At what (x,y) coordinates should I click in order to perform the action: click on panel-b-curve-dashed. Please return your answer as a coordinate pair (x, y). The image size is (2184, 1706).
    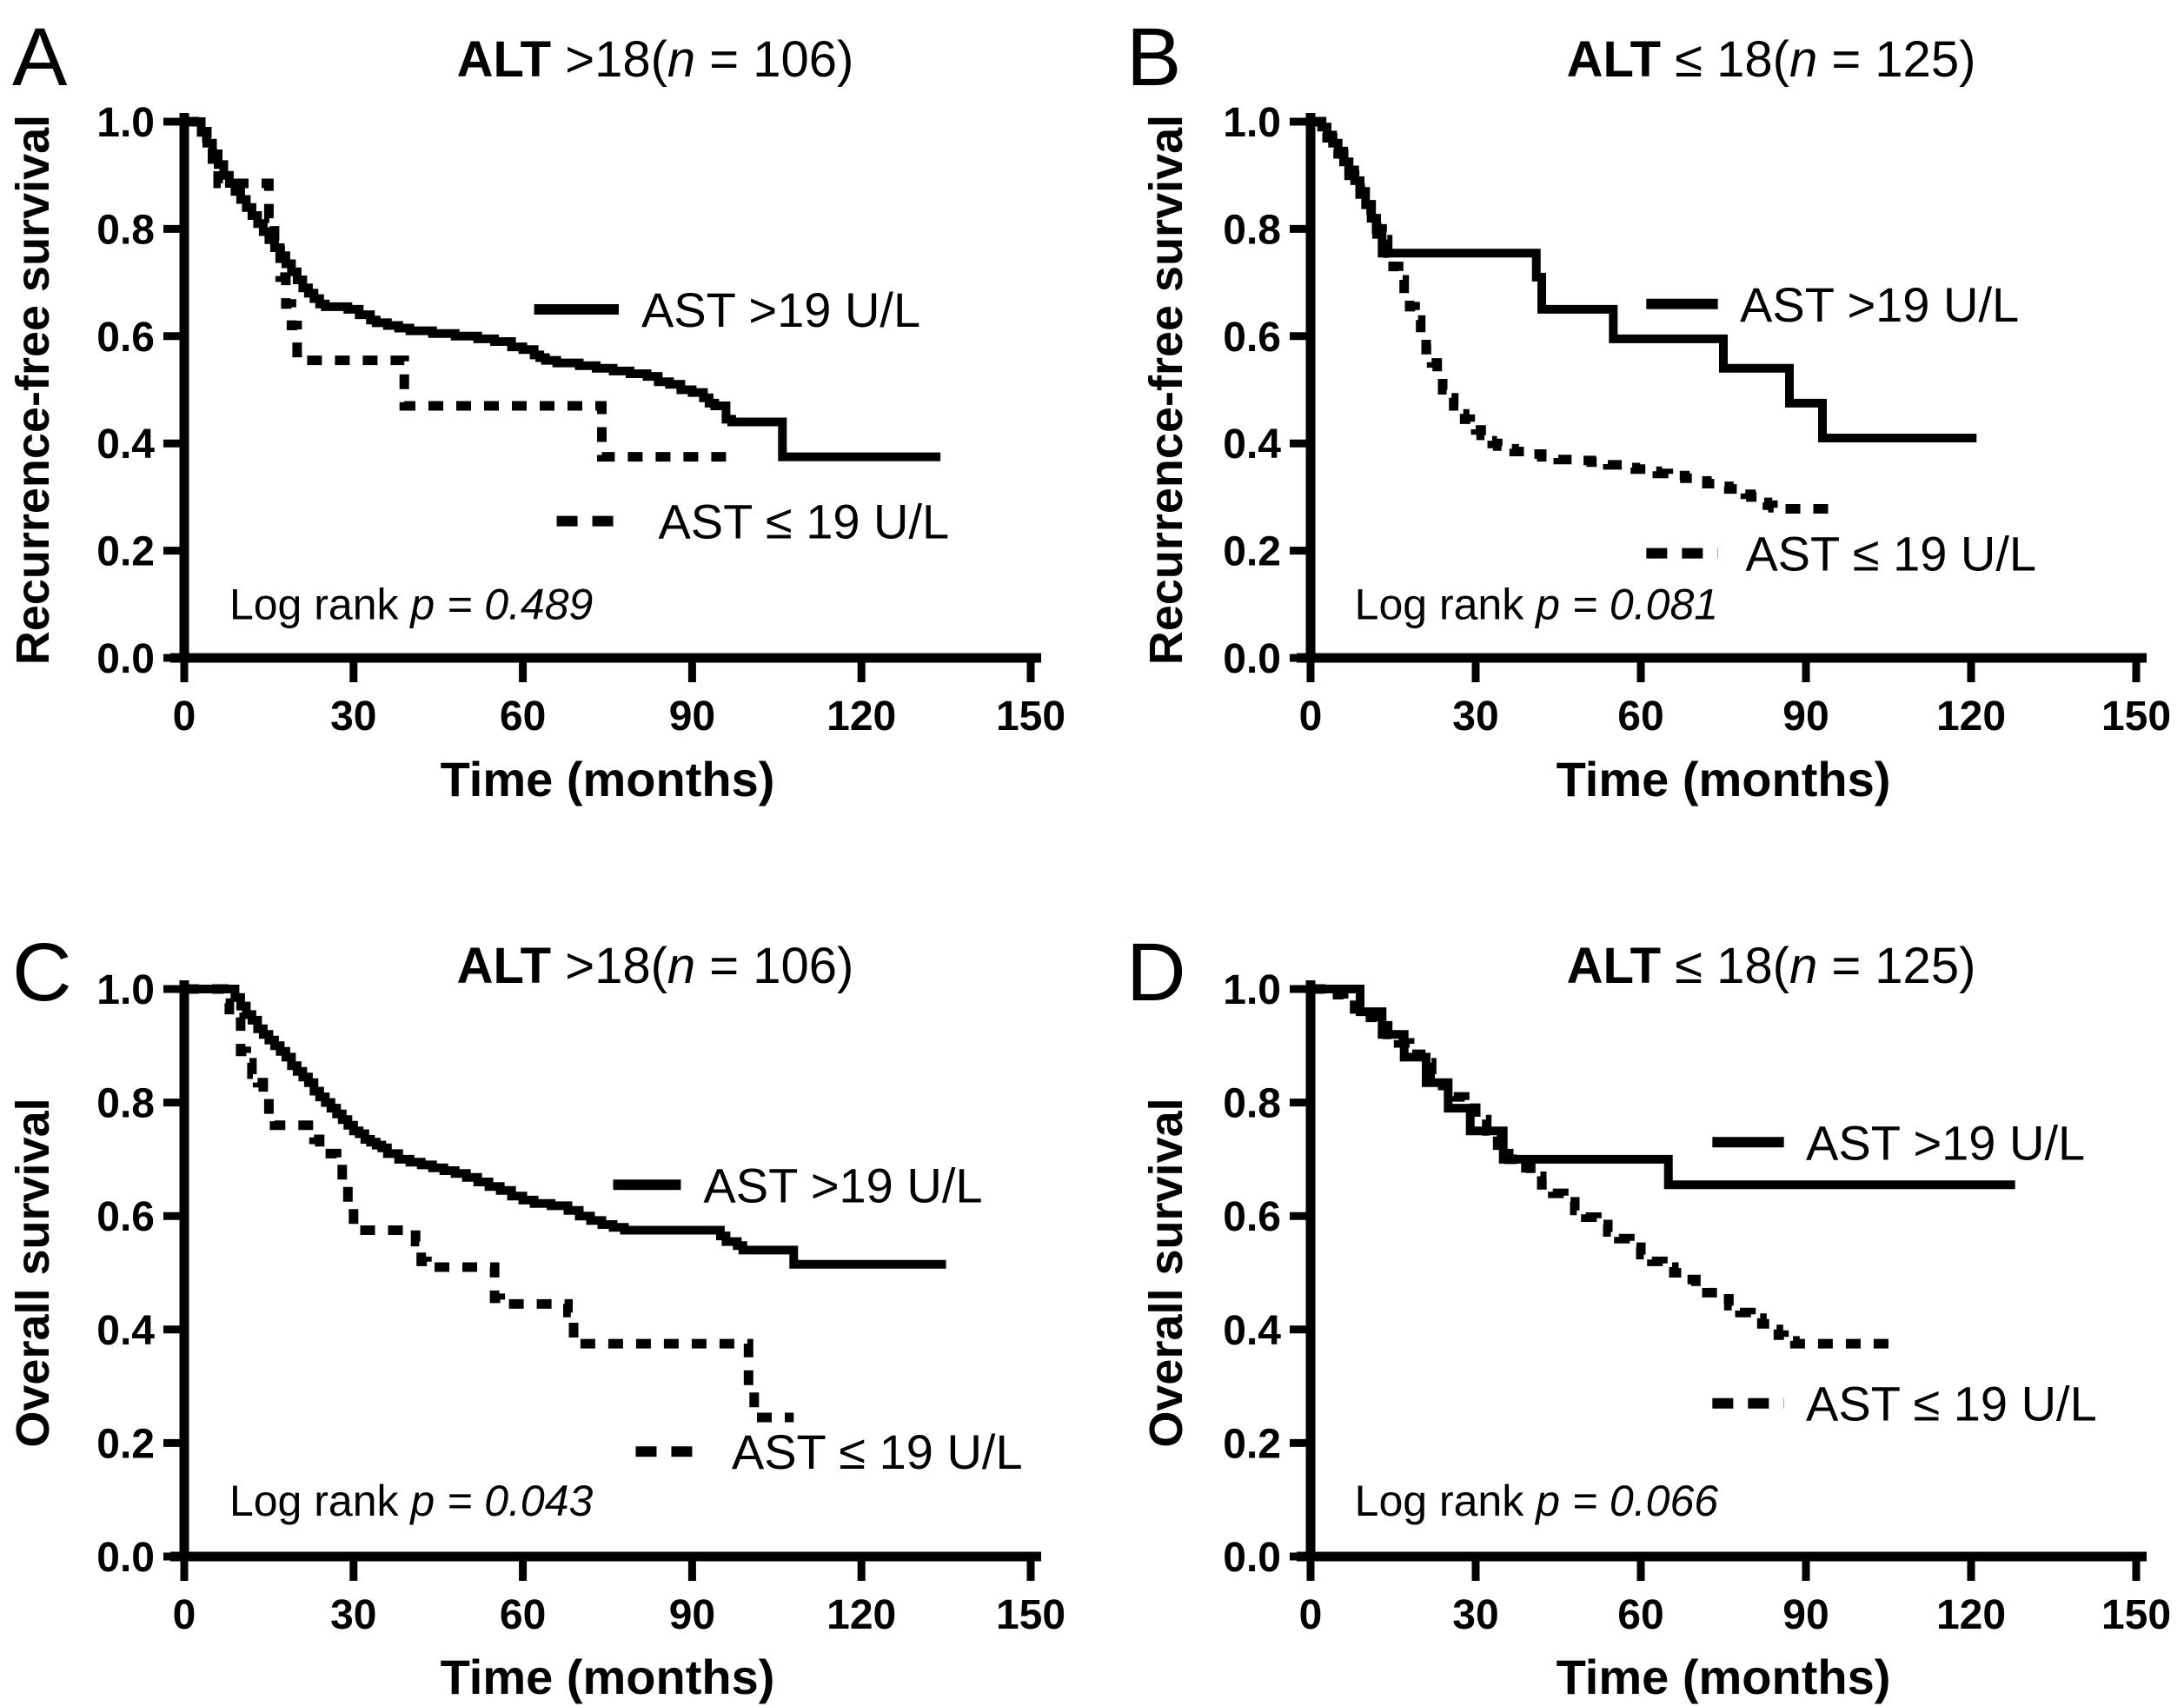
    Looking at the image, I should click on (1572, 315).